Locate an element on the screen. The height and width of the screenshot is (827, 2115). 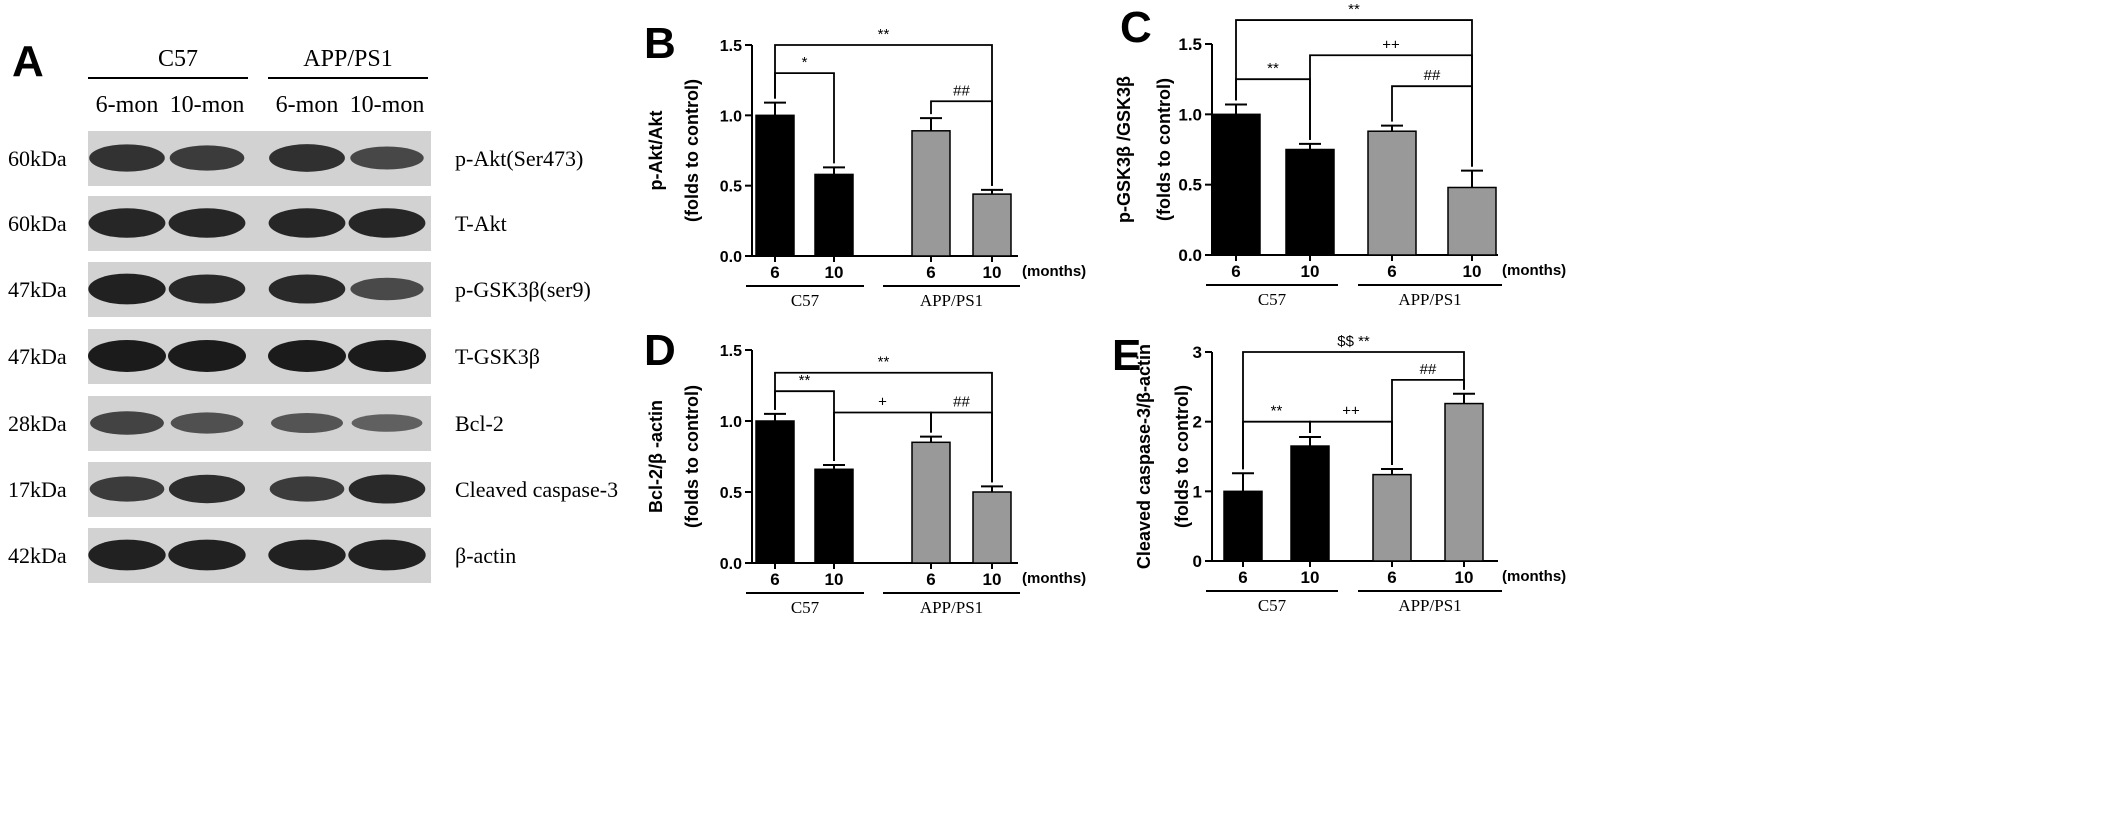
lane-label: 10-mon is located at coordinates (387, 105).